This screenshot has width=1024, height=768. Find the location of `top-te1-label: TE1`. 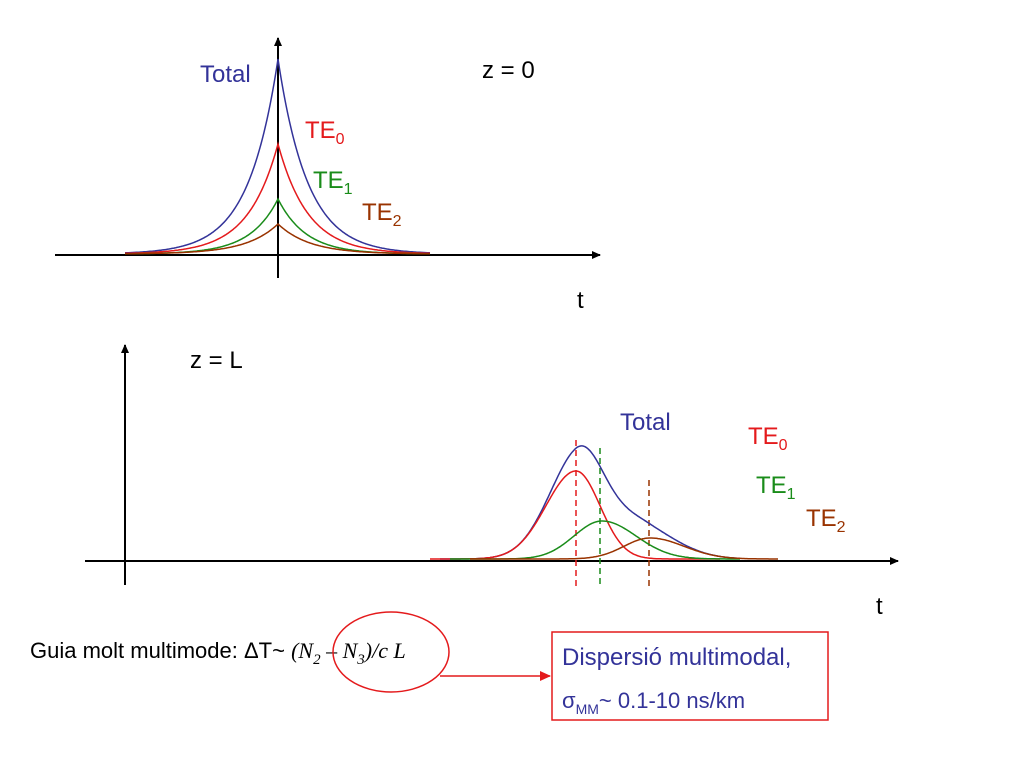

top-te1-label: TE1 is located at coordinates (333, 182).